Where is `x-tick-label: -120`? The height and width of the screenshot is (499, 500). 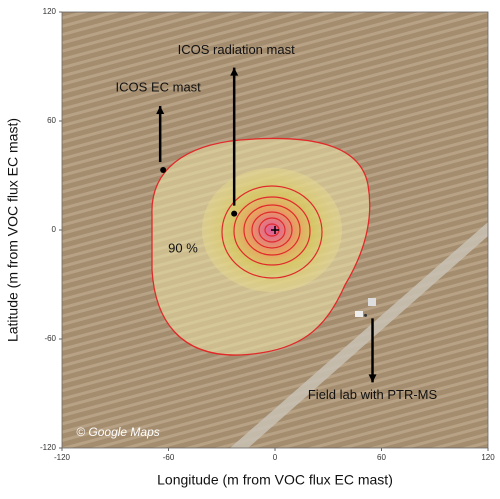 x-tick-label: -120 is located at coordinates (62, 457).